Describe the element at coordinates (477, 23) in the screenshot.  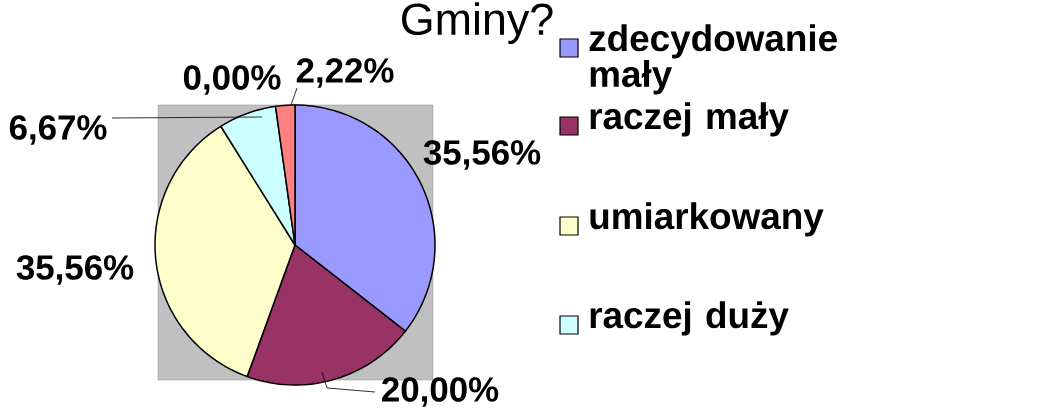
I see `chart-title: Gminy?` at that location.